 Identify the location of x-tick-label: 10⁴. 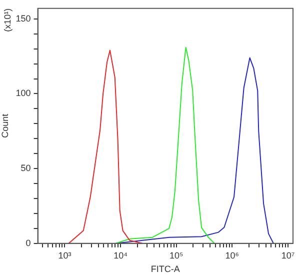
(121, 255).